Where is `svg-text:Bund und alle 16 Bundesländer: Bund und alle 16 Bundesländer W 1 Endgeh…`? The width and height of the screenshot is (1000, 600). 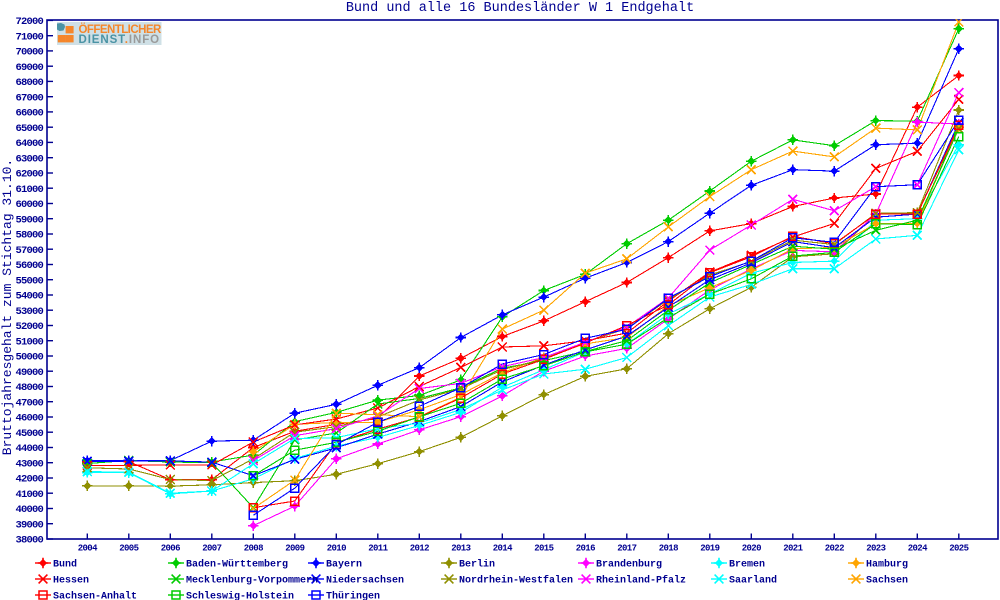 svg-text:Bund und alle 16 Bundesländer: Bund und alle 16 Bundesländer W 1 Endgeh… is located at coordinates (520, 8).